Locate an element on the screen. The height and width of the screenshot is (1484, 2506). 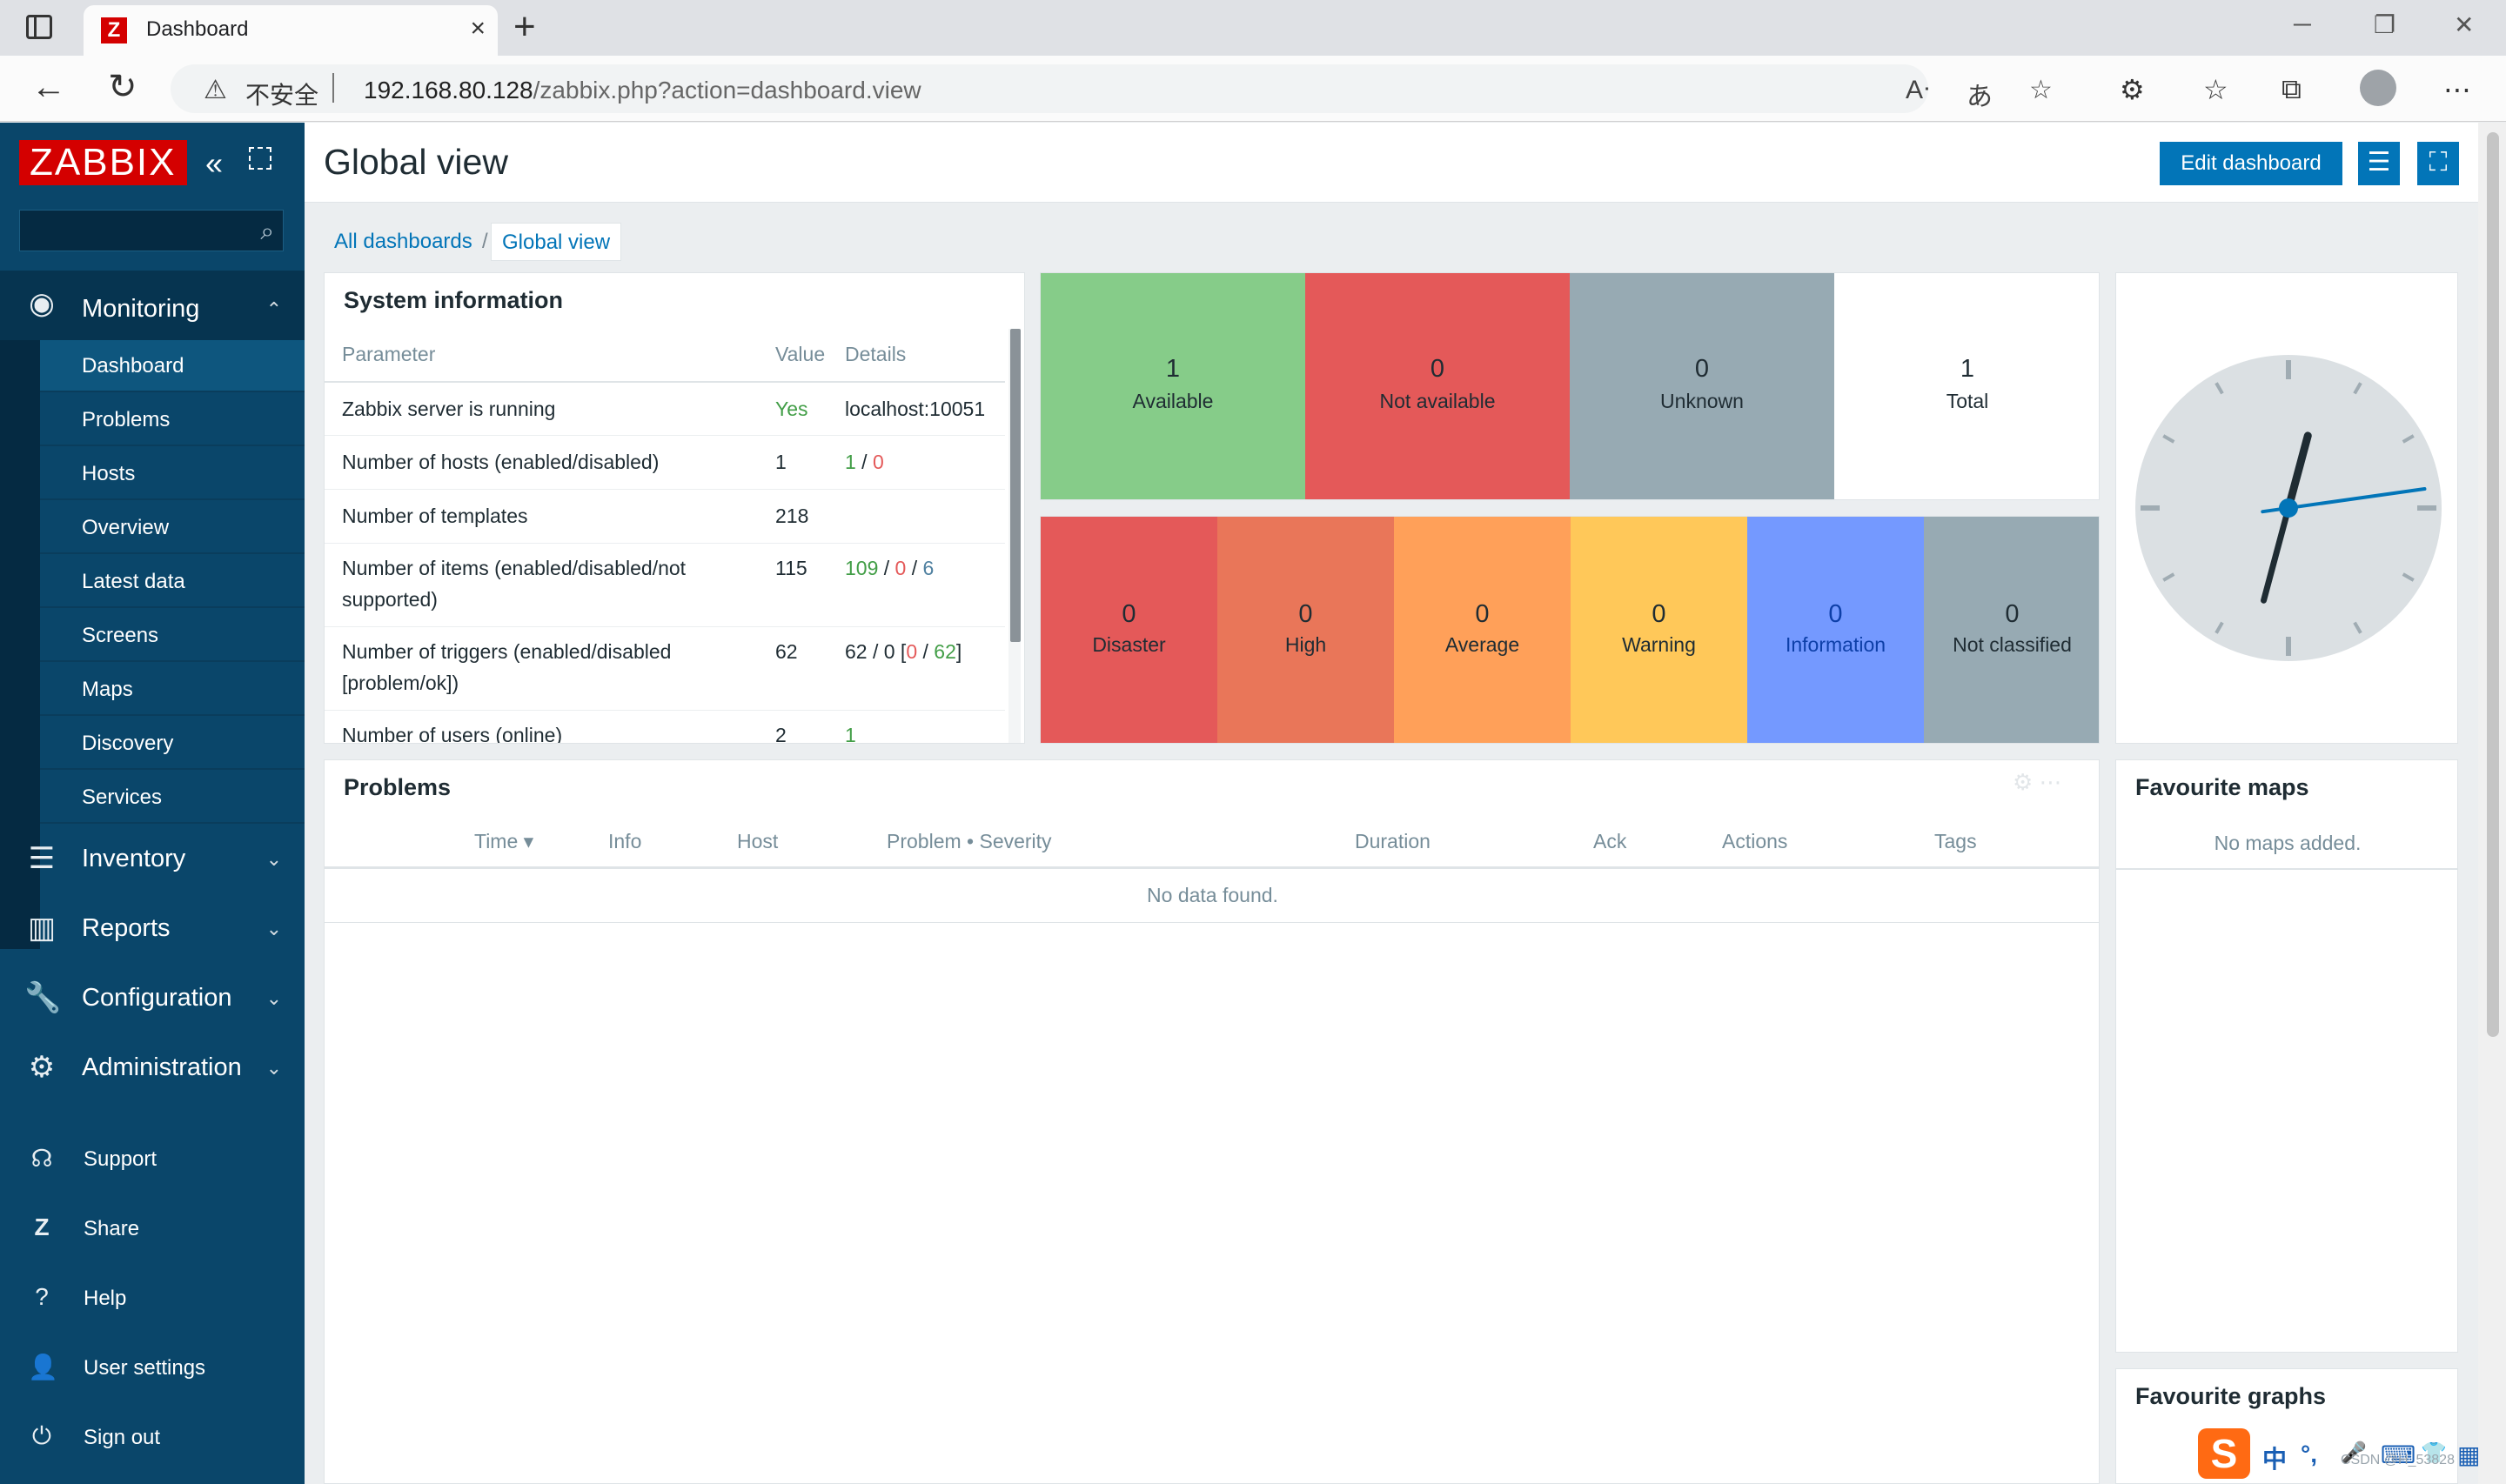
refresh-icon: ↻ is located at coordinates (122, 87).